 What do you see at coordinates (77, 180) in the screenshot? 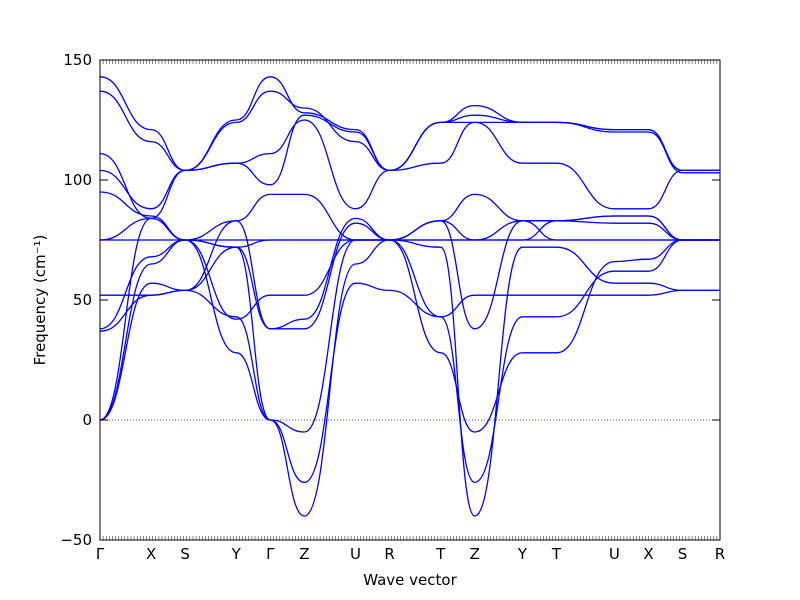
I see `y-tick-label: 100` at bounding box center [77, 180].